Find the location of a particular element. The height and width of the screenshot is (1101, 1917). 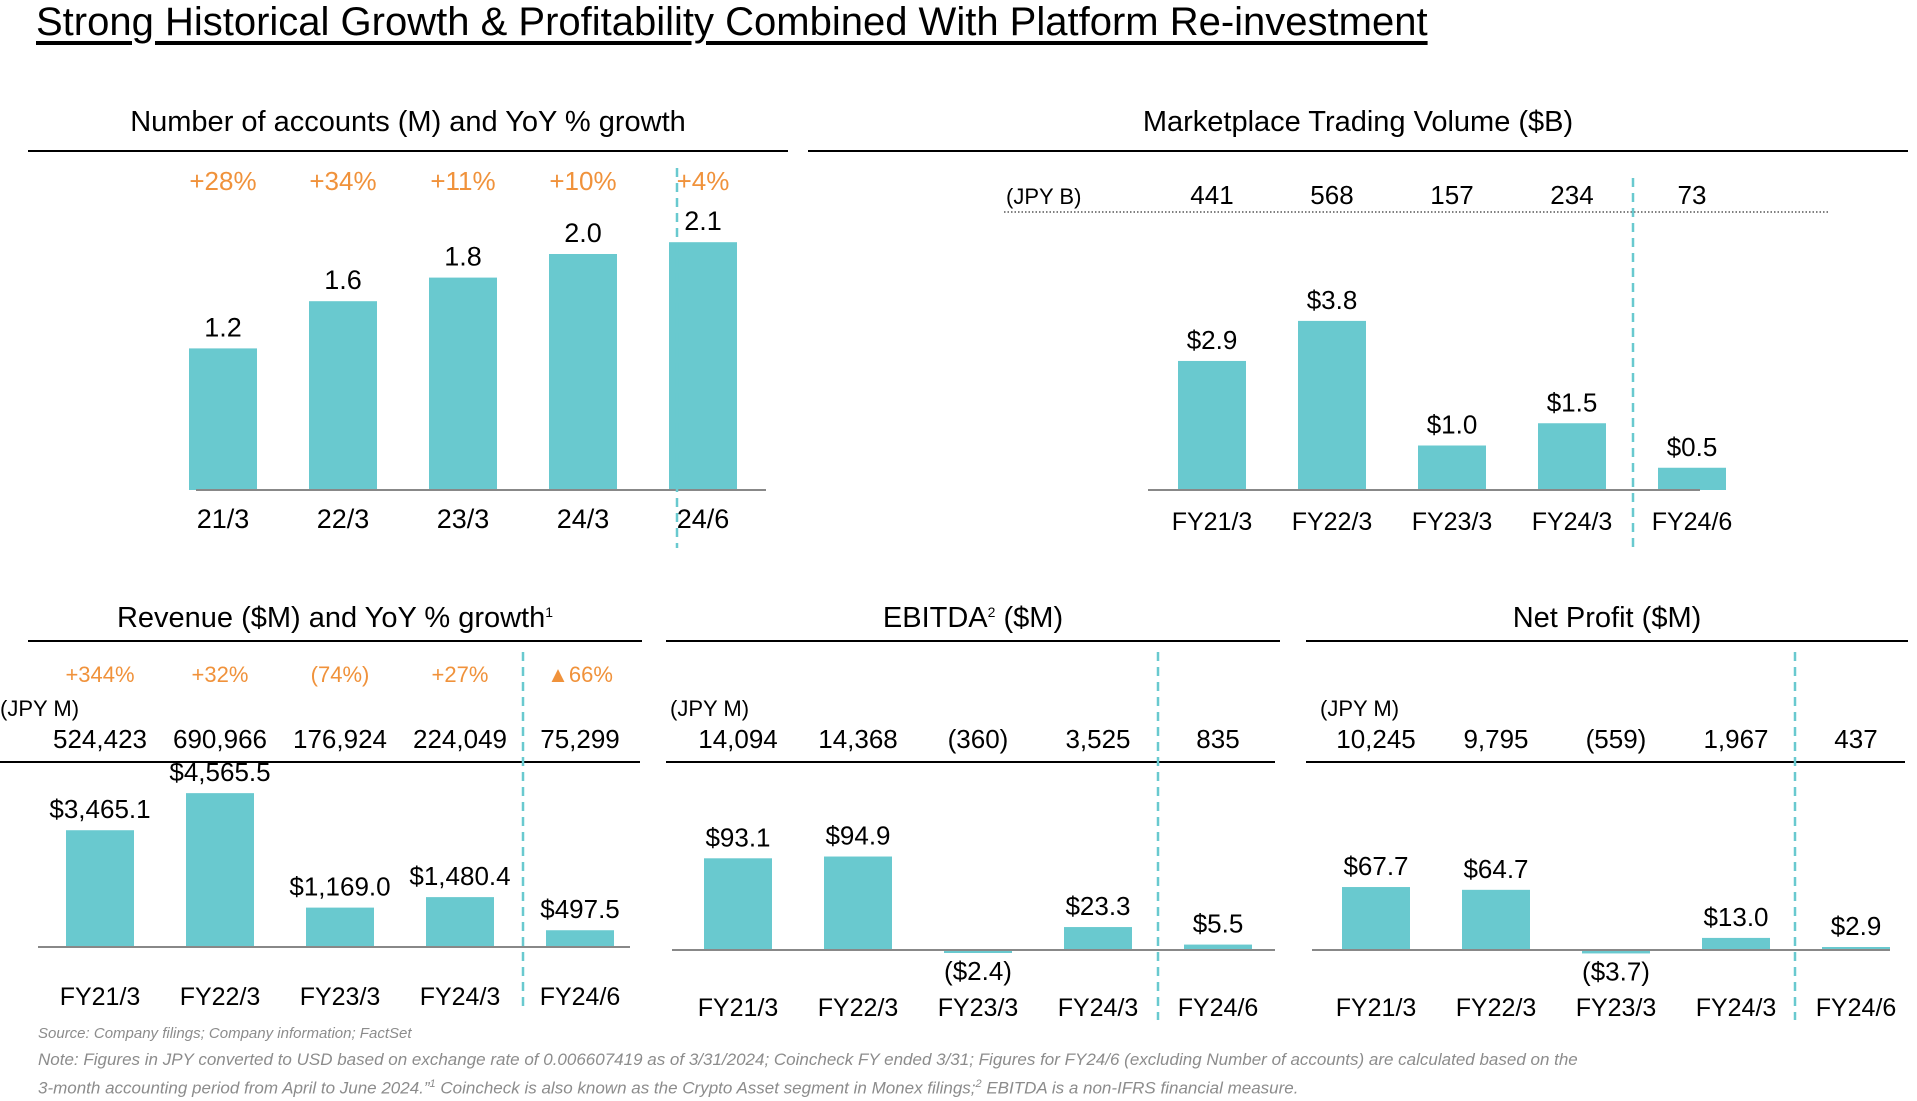

revenue-category-label: FY23/3 is located at coordinates (340, 997).